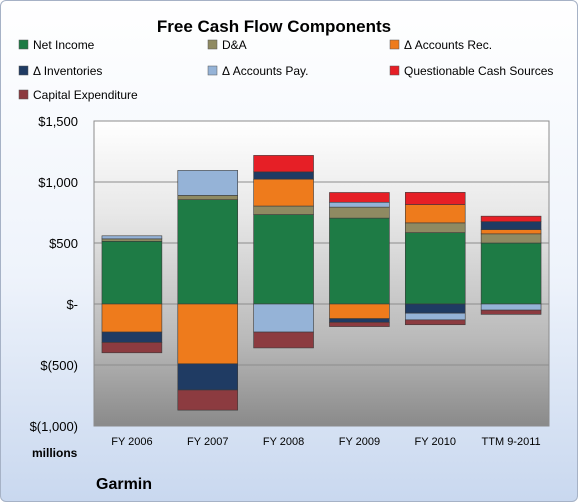 Image resolution: width=578 pixels, height=502 pixels. I want to click on y-tick-label: $500, so click(63, 243).